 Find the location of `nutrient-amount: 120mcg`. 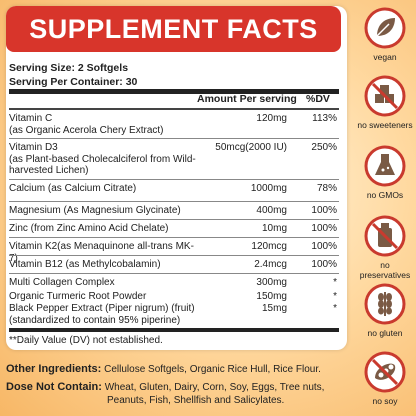

nutrient-amount: 120mcg is located at coordinates (269, 246).